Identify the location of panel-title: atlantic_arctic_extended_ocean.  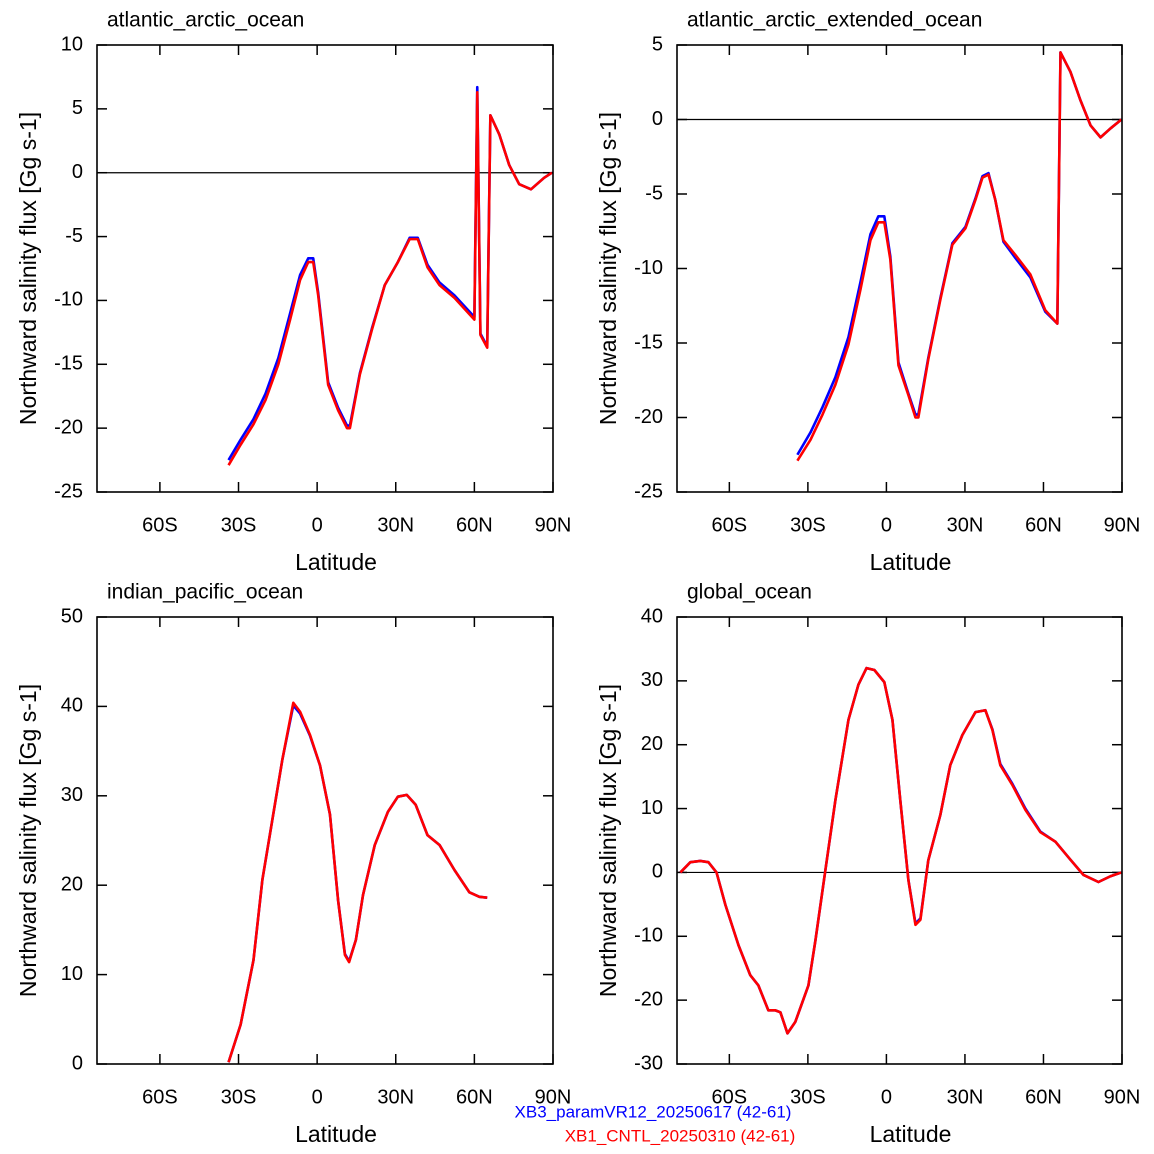
(834, 20).